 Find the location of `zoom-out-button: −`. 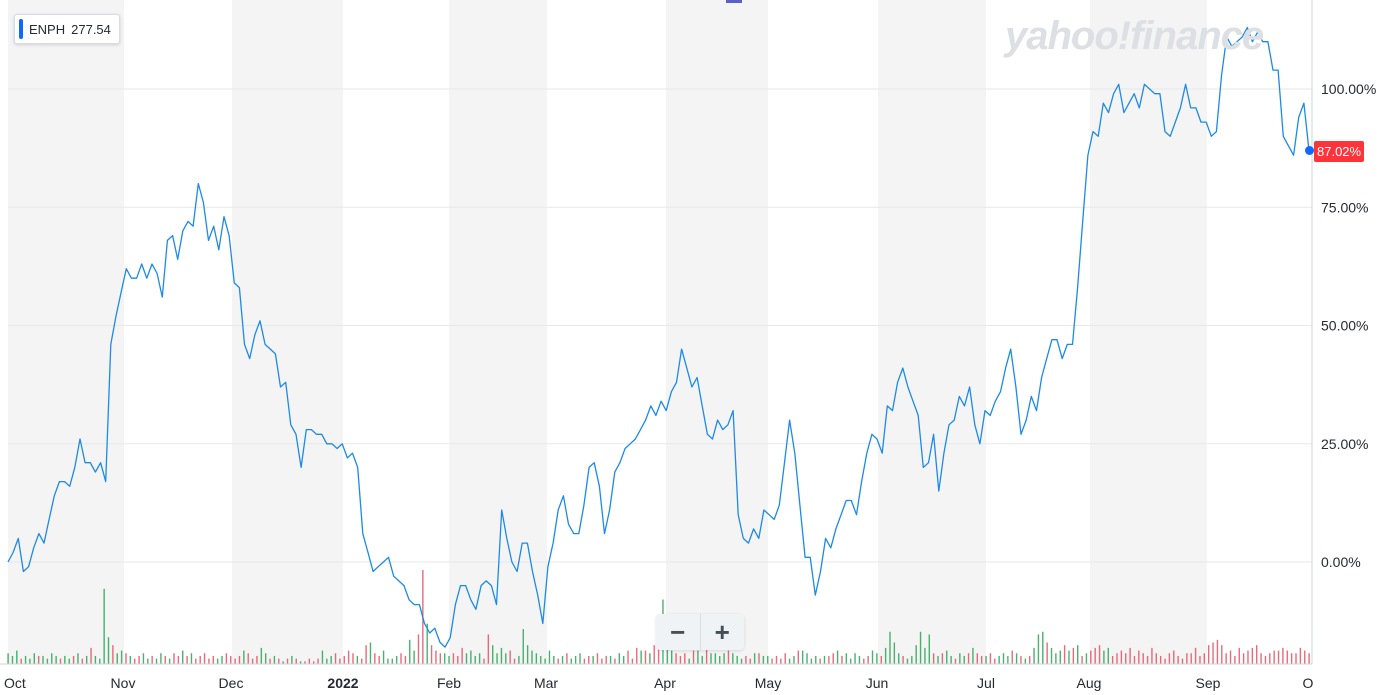

zoom-out-button: − is located at coordinates (678, 631).